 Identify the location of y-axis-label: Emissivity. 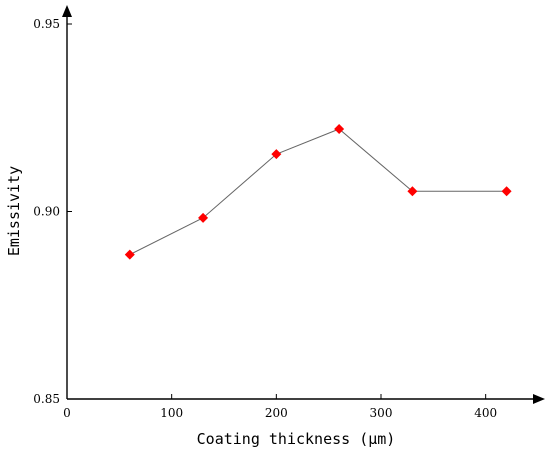
(14, 211).